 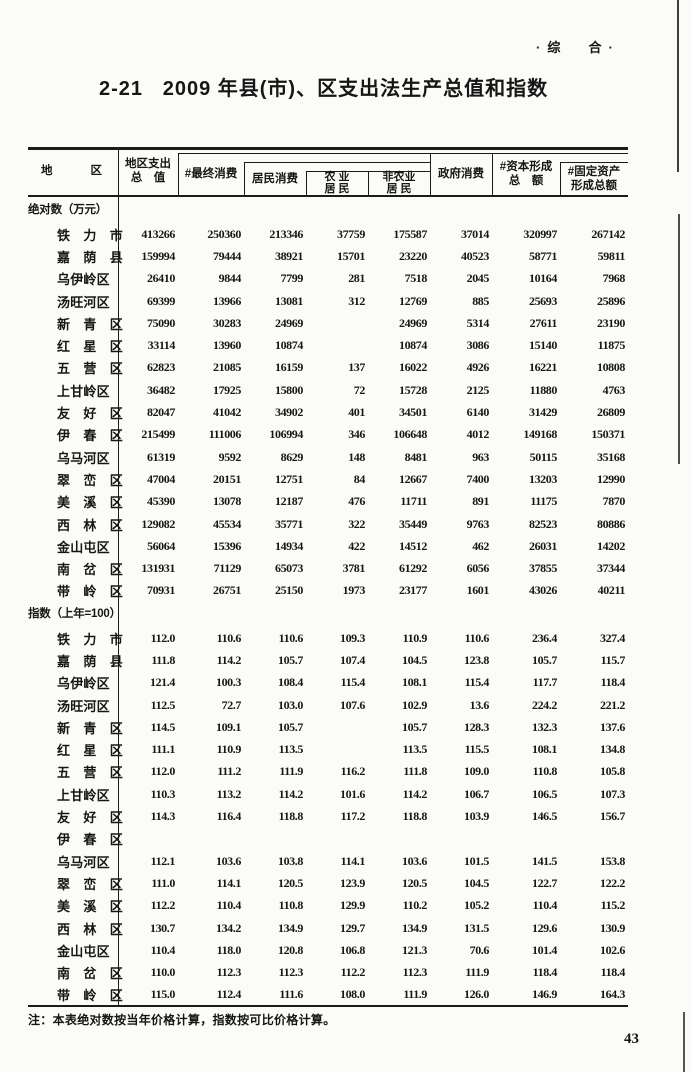 What do you see at coordinates (611, 255) in the screenshot?
I see `value-cell: 59811` at bounding box center [611, 255].